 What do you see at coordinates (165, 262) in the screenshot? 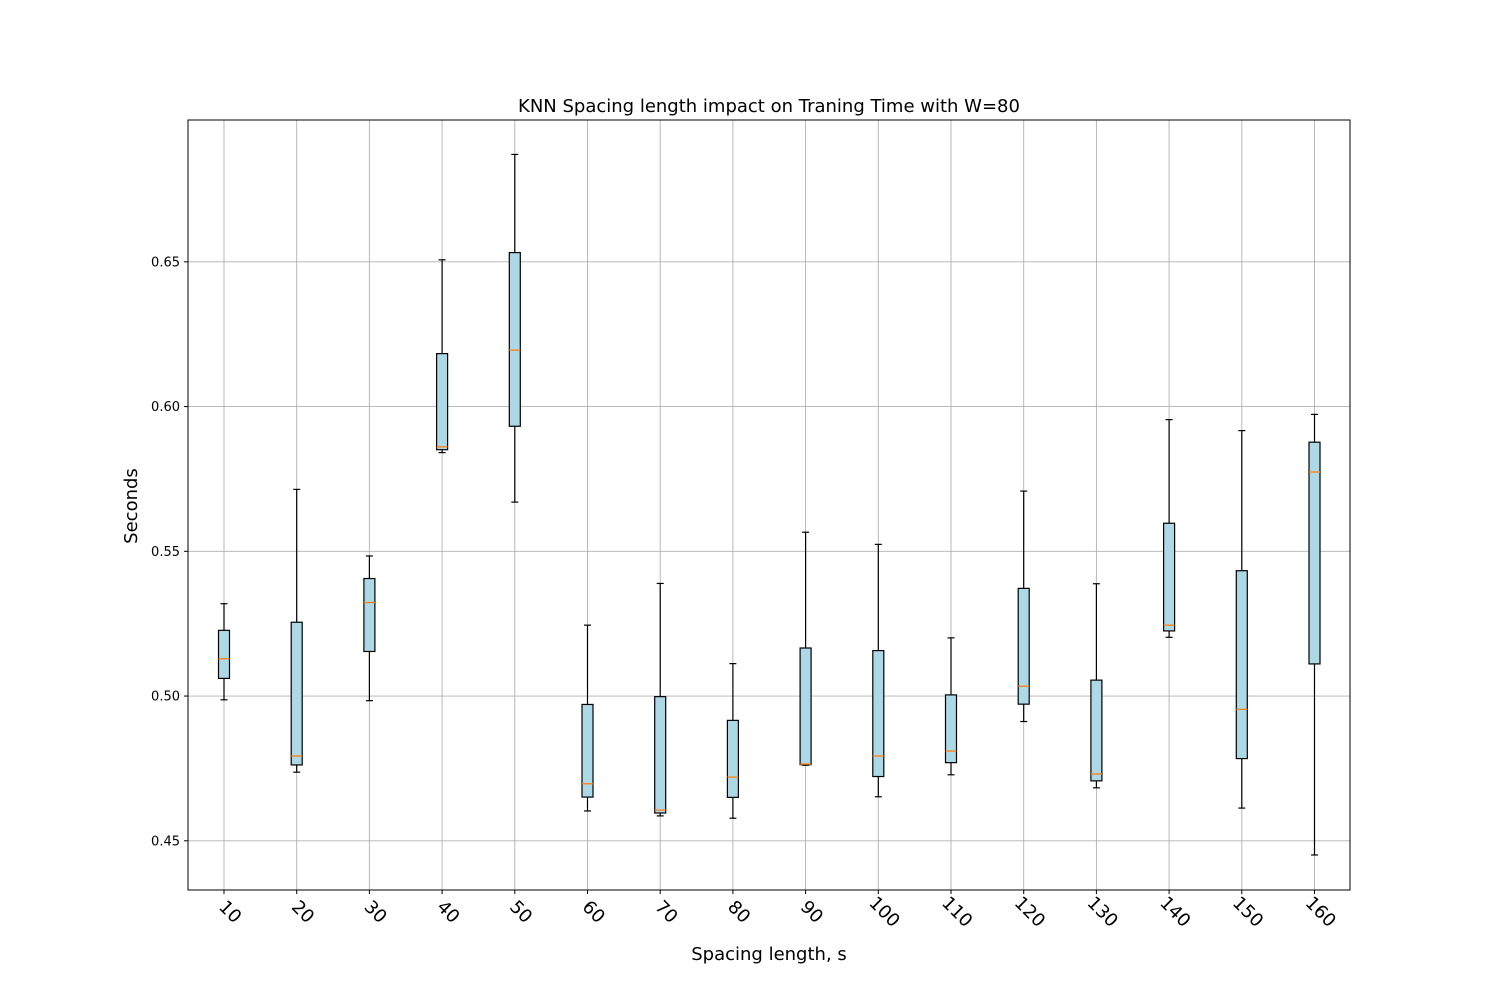
I see `y-tick-label: 0.65` at bounding box center [165, 262].